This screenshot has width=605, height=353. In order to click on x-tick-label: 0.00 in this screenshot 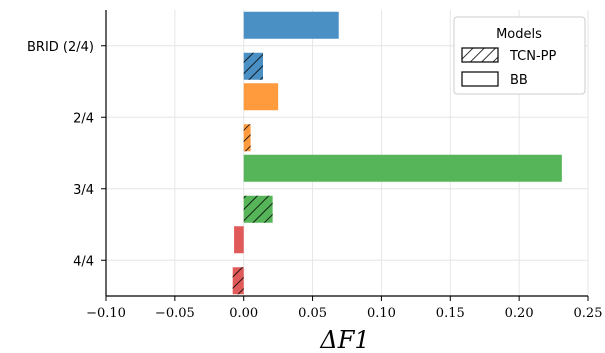, I will do `click(243, 313)`.